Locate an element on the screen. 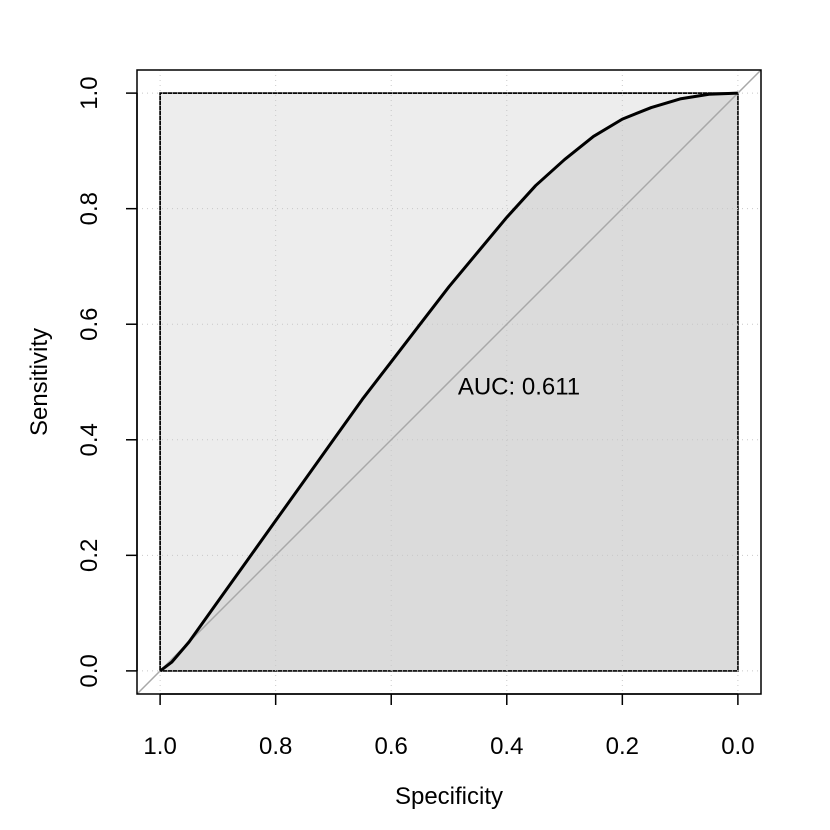  x-tick-label: 0.2 is located at coordinates (622, 746).